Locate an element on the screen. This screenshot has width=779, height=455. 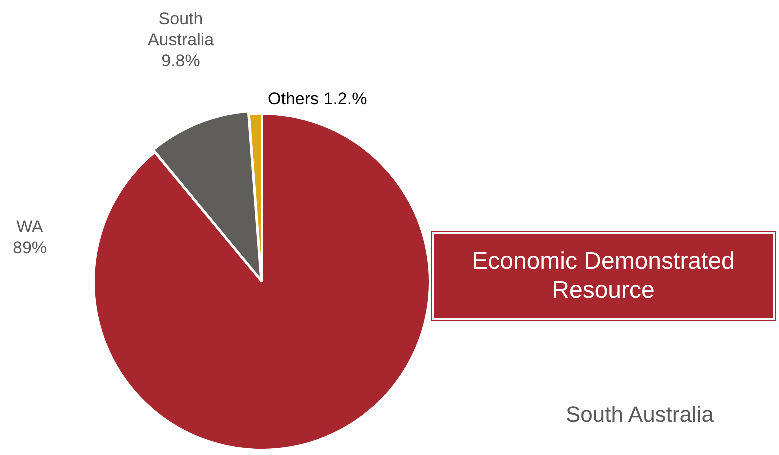
text: Economic Demonstrated Resource is located at coordinates (603, 276).